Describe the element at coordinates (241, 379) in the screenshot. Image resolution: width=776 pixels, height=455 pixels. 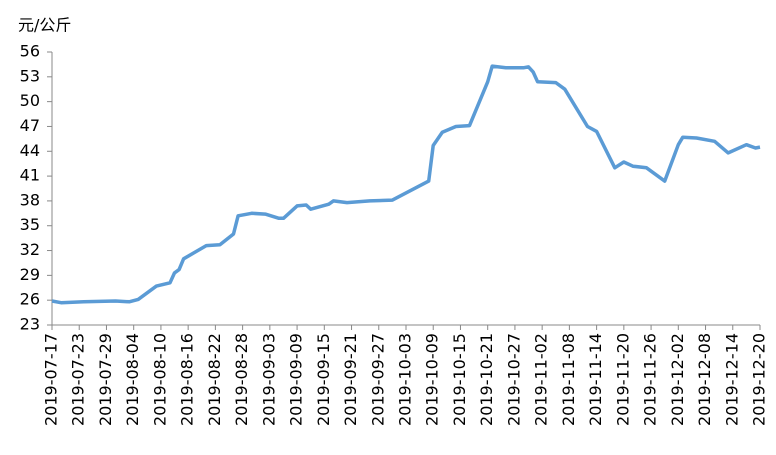
I see `x-tick-label: 2019-08-28` at that location.